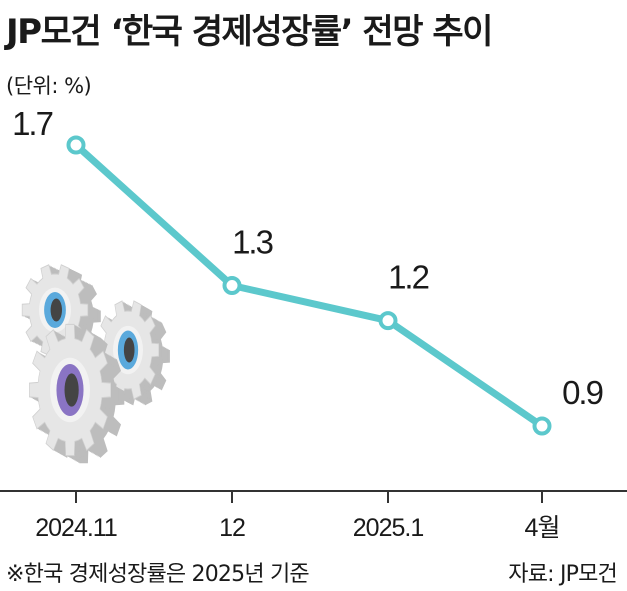 The height and width of the screenshot is (591, 627). Describe the element at coordinates (388, 528) in the screenshot. I see `x-tick-label: 2025.1` at that location.